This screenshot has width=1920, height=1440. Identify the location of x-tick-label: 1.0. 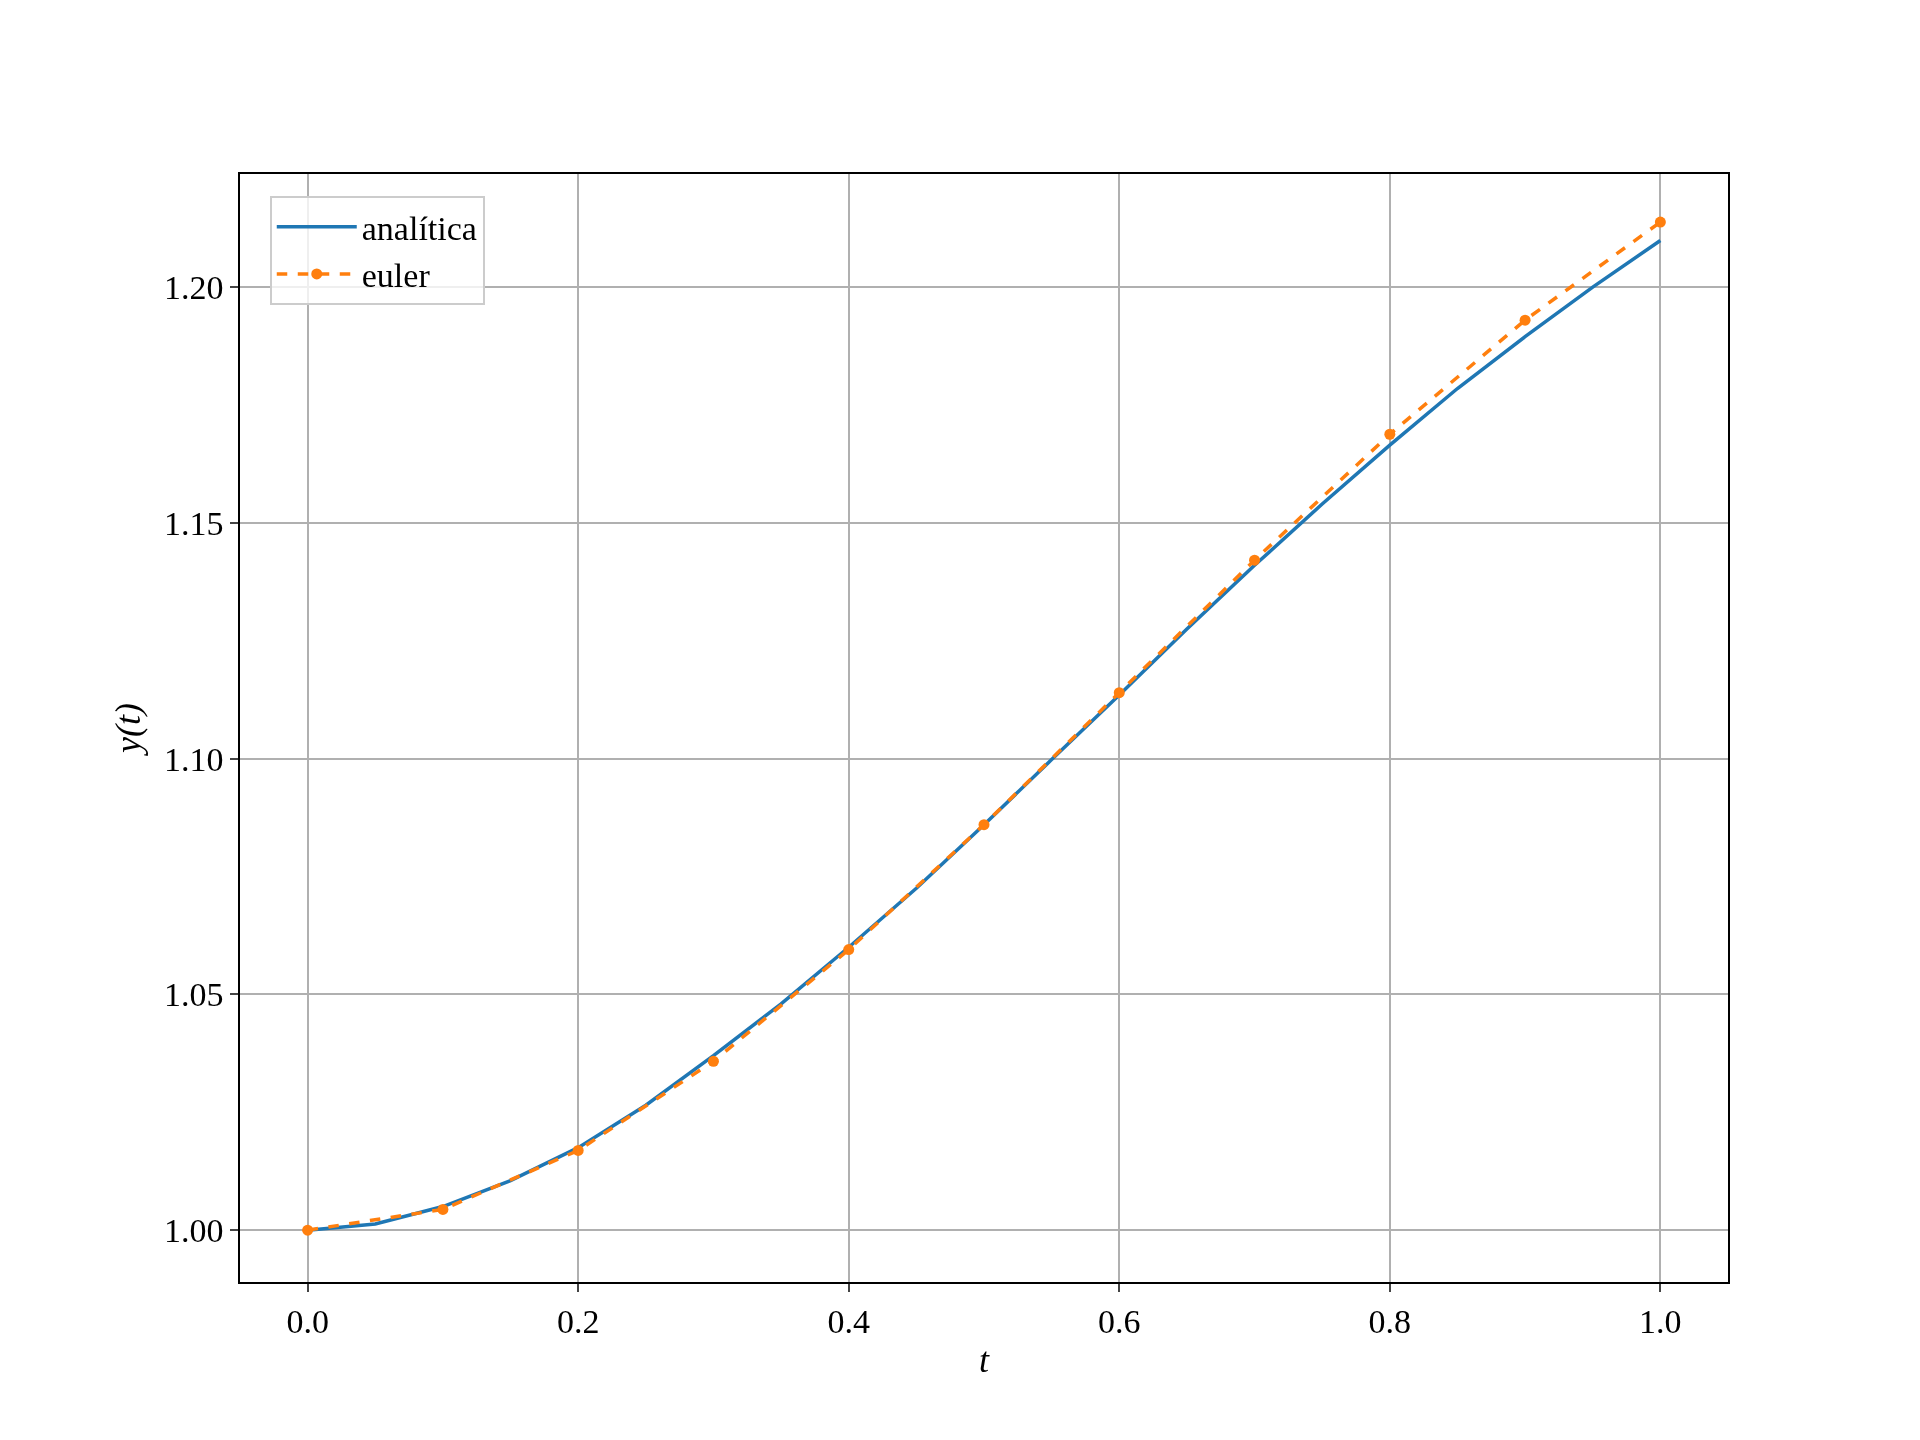
(1660, 1321).